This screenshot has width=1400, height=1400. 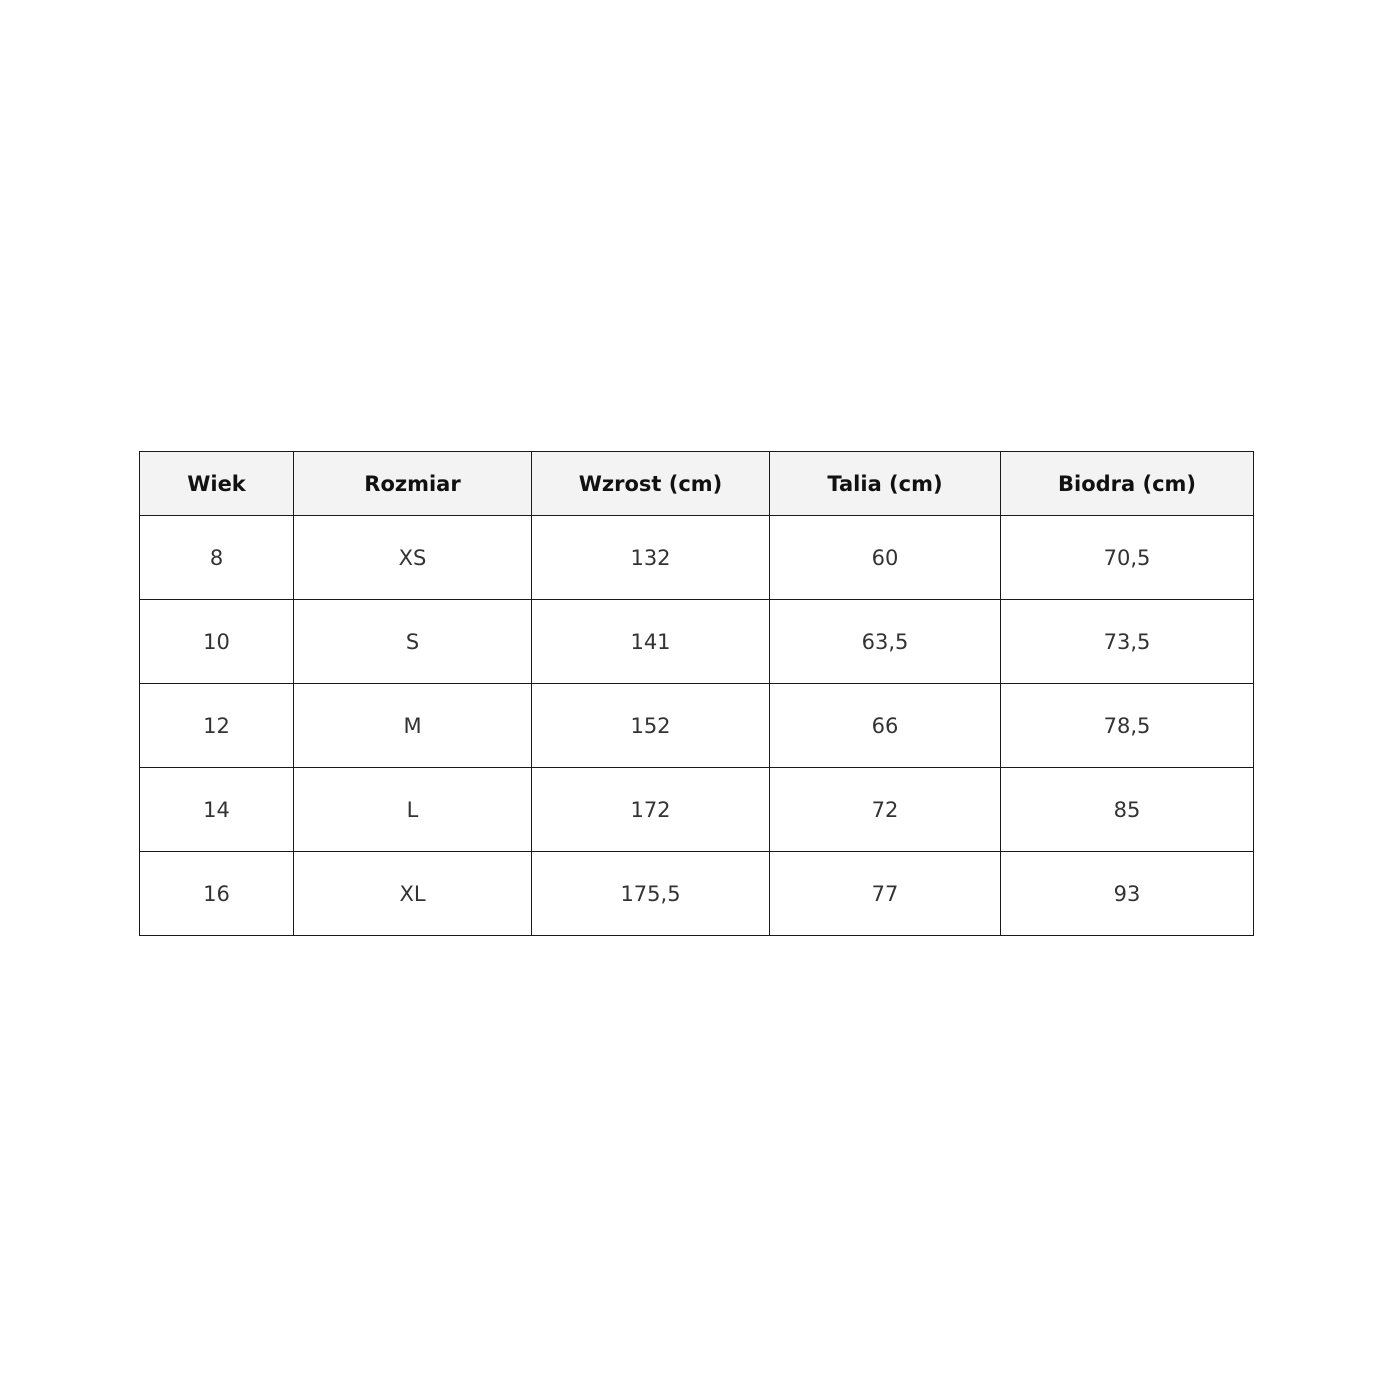 I want to click on height-cell: 175,5, so click(x=650, y=893).